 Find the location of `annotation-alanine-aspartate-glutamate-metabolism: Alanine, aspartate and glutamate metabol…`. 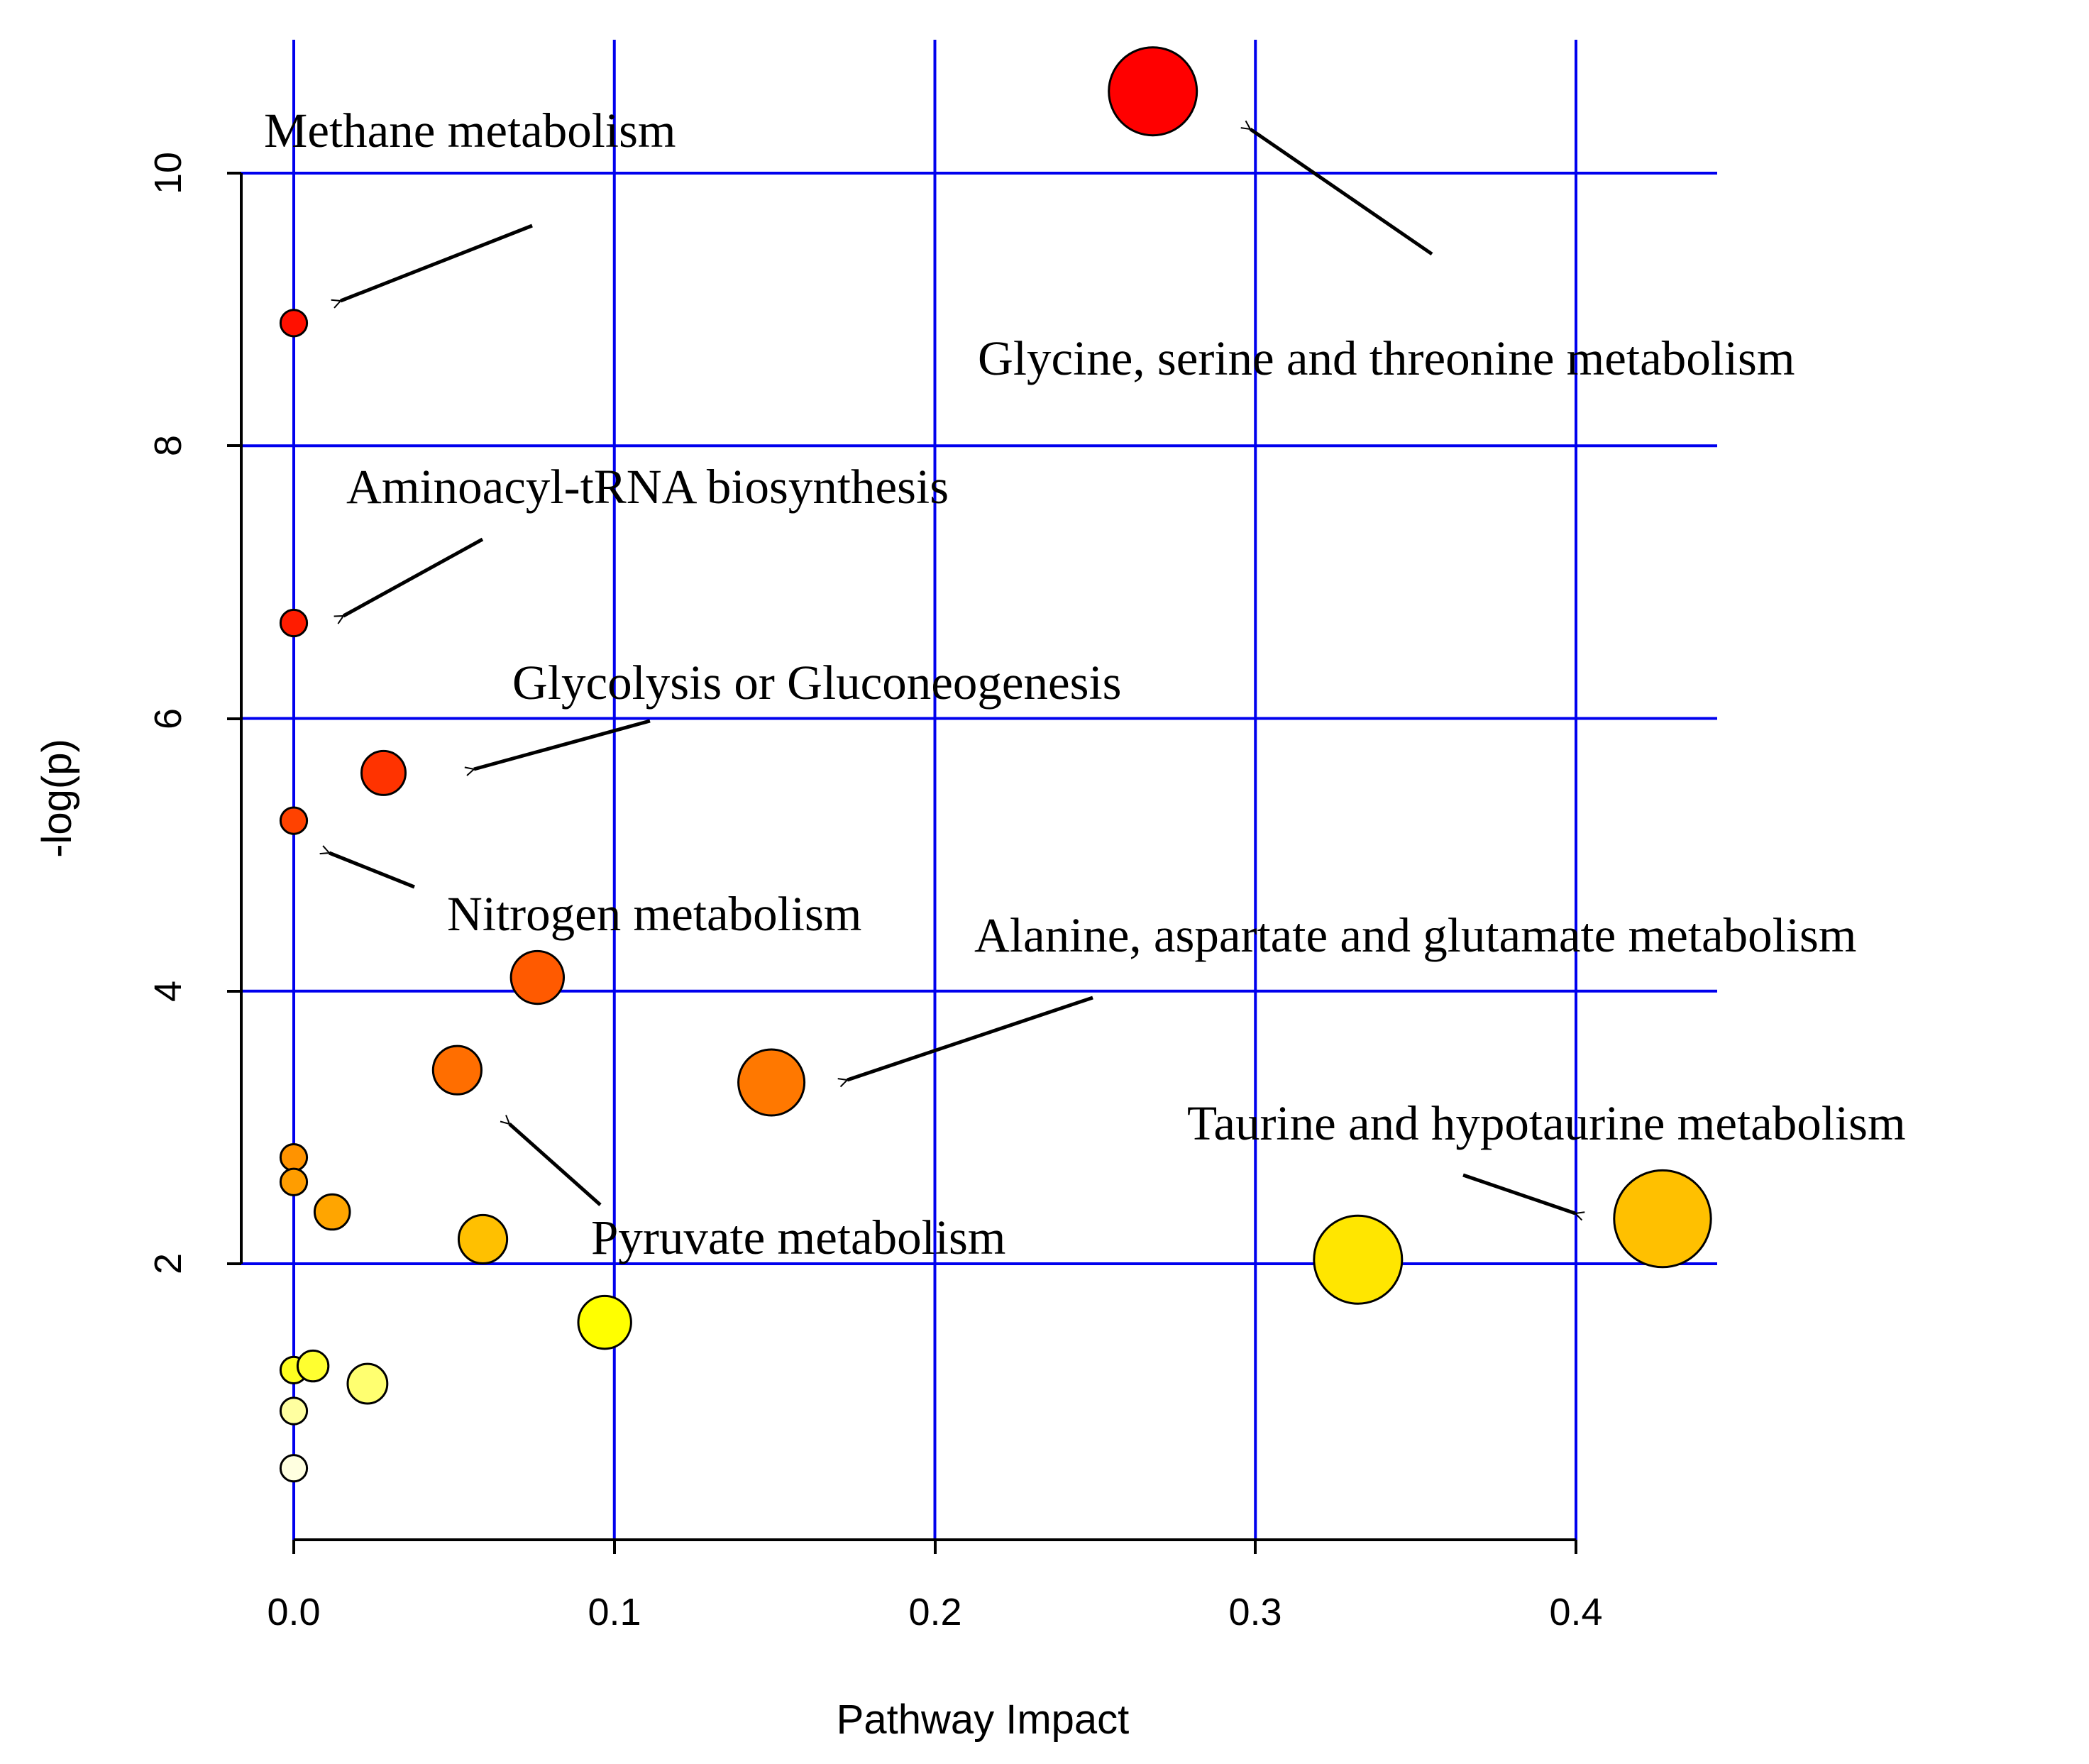

annotation-alanine-aspartate-glutamate-metabolism: Alanine, aspartate and glutamate metabol… is located at coordinates (1415, 935).